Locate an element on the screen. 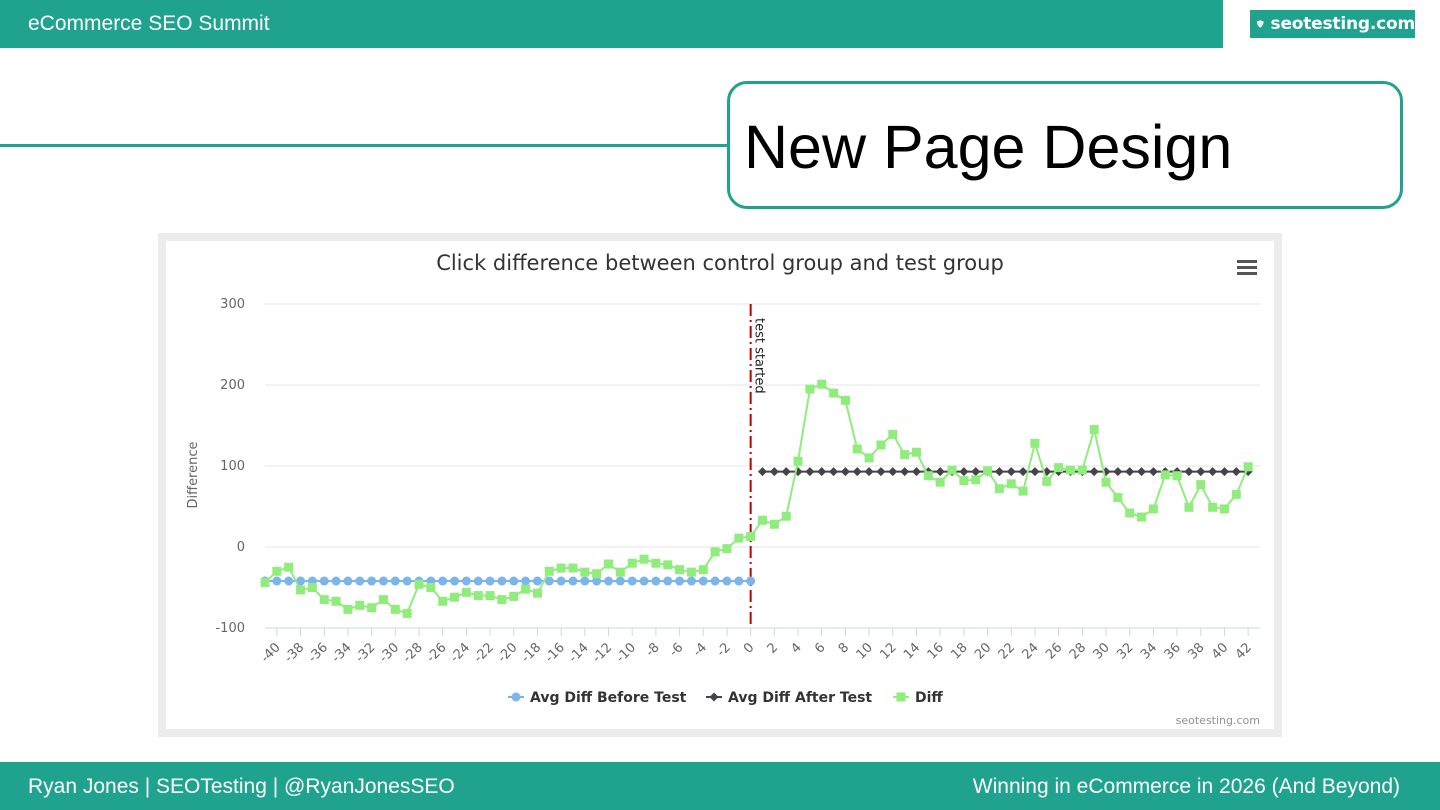  footer-author: Ryan Jones | SEOTesting | @RyanJonesSEO is located at coordinates (241, 786).